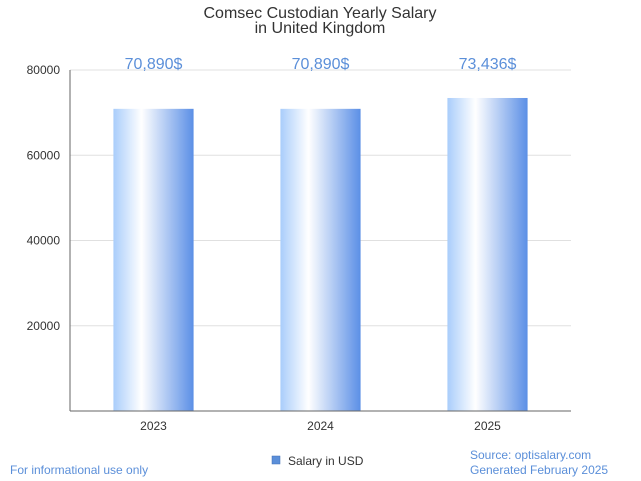  Describe the element at coordinates (153, 426) in the screenshot. I see `x-tick-label-2023: 2023` at that location.